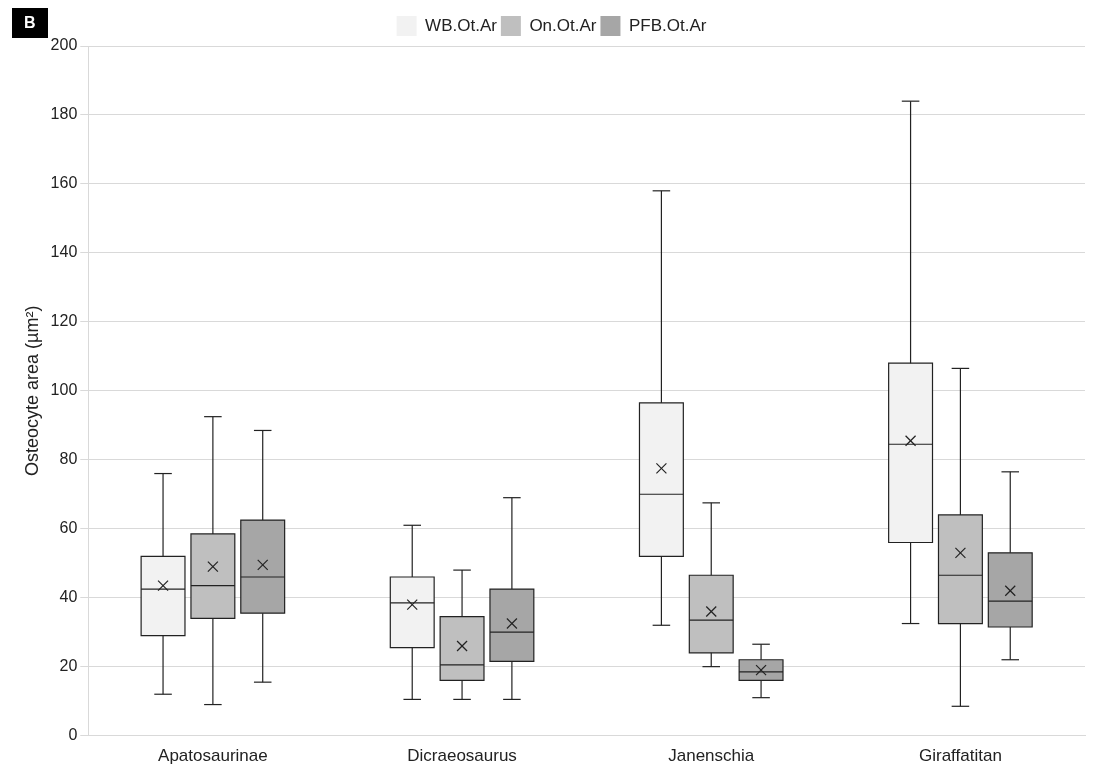  I want to click on y-tick-label: 20, so click(68, 666).